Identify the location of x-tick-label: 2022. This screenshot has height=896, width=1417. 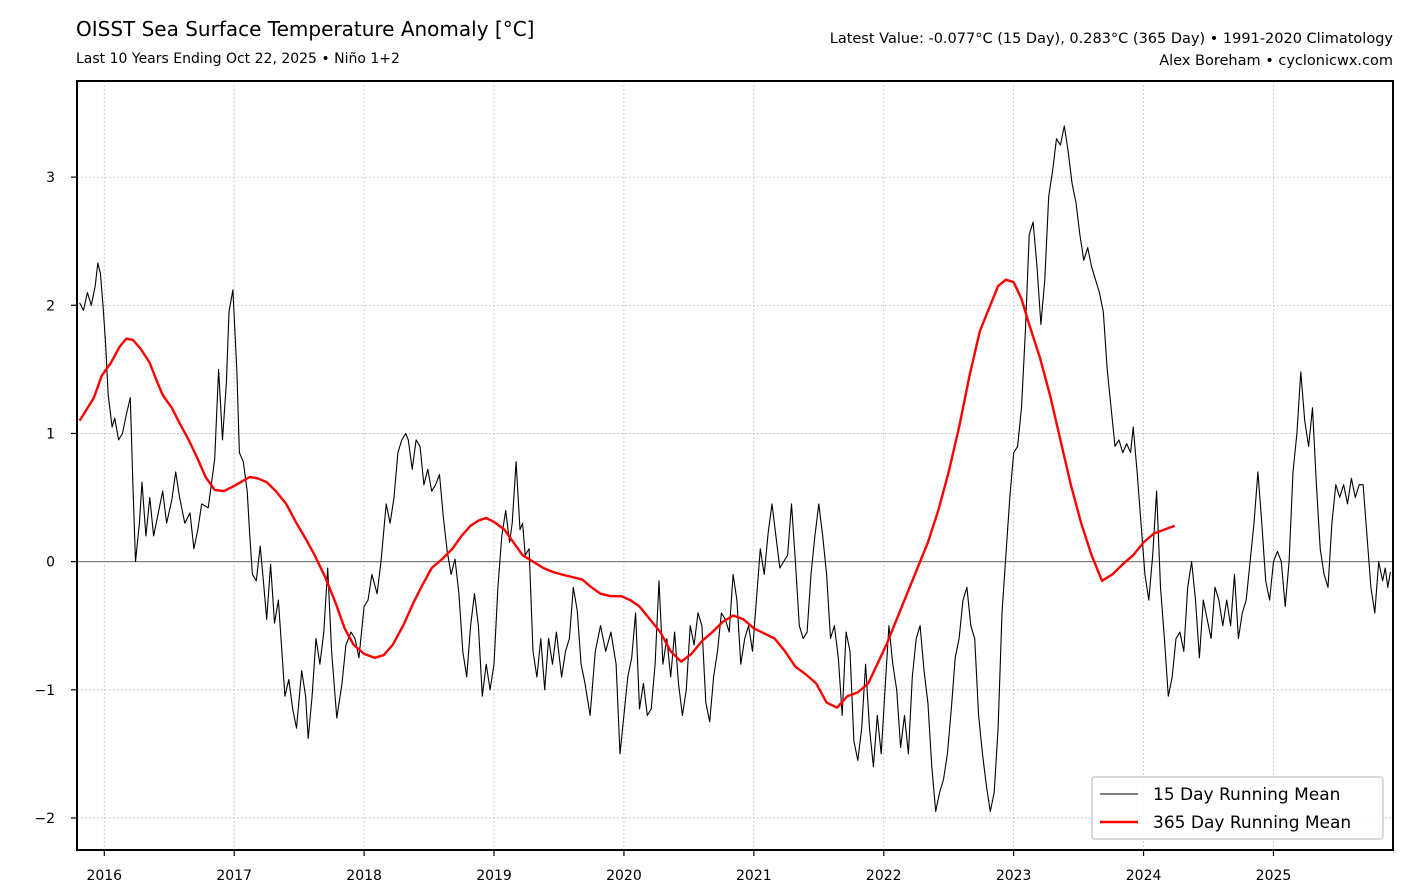
(884, 876).